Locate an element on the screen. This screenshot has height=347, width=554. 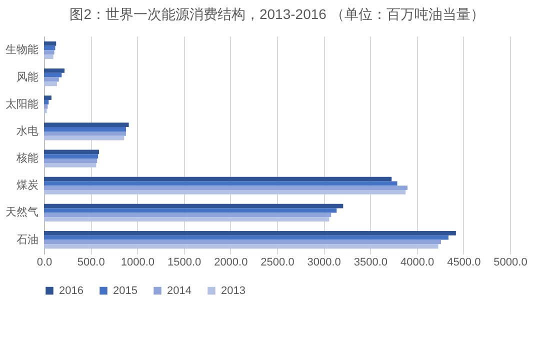
chart-title: 图2：世界一次能源消费结构，2013-2016 （单位：百万吨油当量） is located at coordinates (277, 14).